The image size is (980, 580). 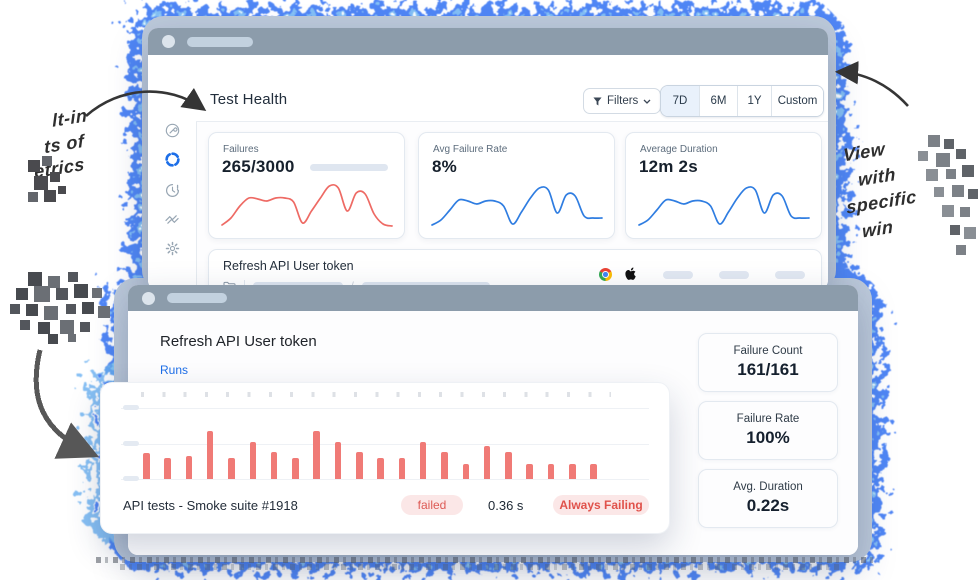 What do you see at coordinates (131, 407) in the screenshot?
I see `axis-tick-skeleton` at bounding box center [131, 407].